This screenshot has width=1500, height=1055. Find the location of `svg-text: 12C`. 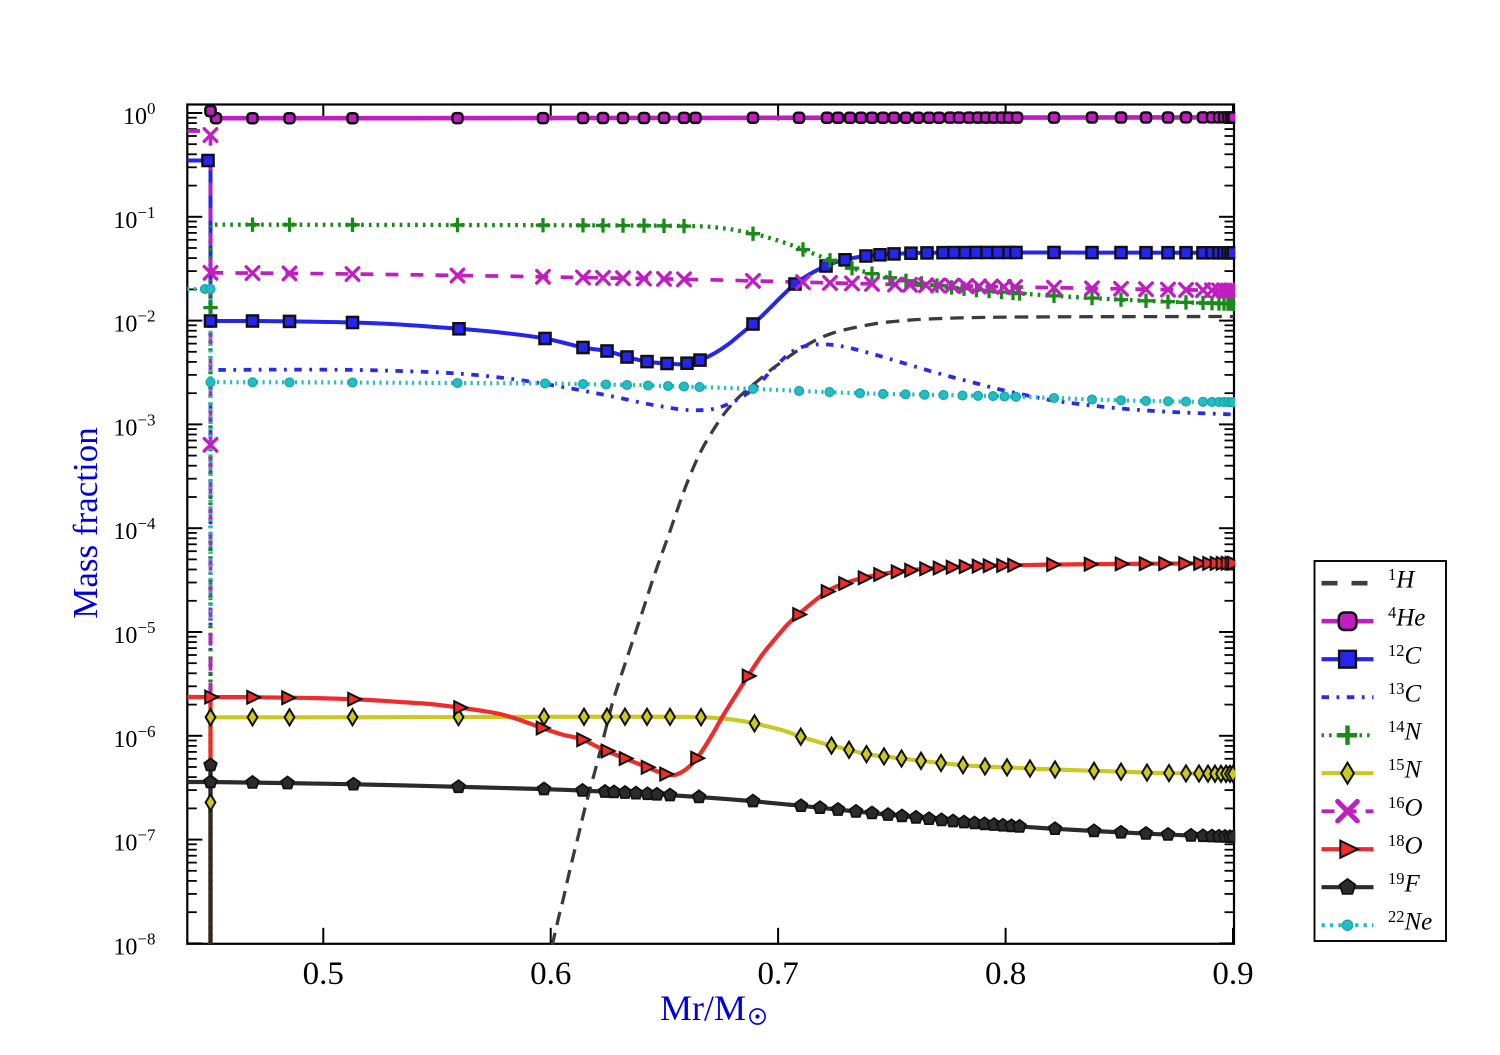

svg-text: 12C is located at coordinates (1405, 655).